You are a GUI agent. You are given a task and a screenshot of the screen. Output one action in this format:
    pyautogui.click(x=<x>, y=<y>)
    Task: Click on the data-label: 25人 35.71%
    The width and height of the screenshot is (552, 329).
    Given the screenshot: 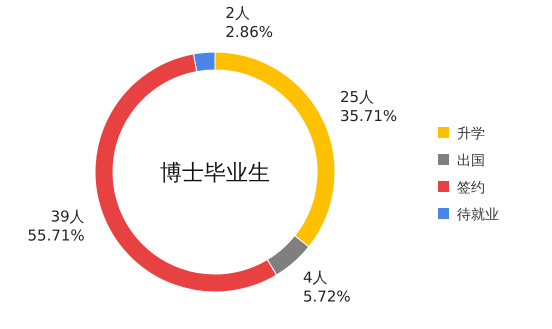 What is the action you would take?
    pyautogui.click(x=369, y=107)
    